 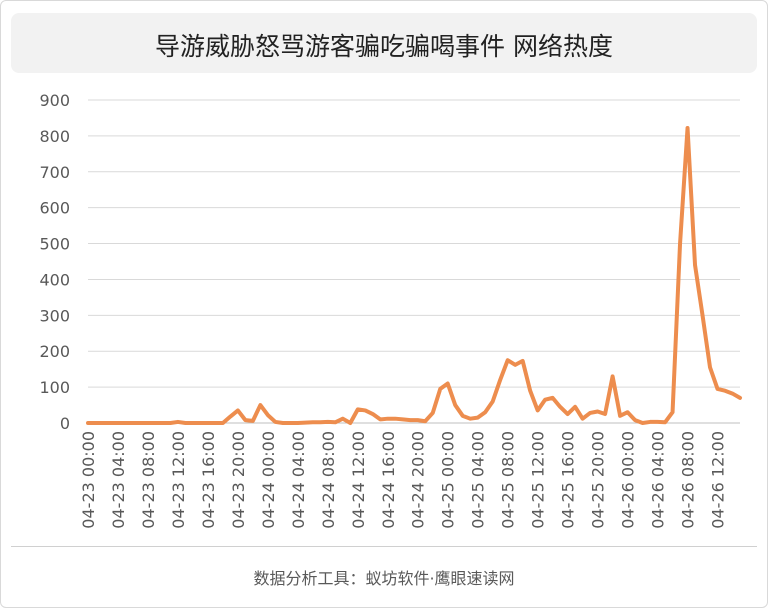 I want to click on y-tick-label: 100, so click(x=54, y=387).